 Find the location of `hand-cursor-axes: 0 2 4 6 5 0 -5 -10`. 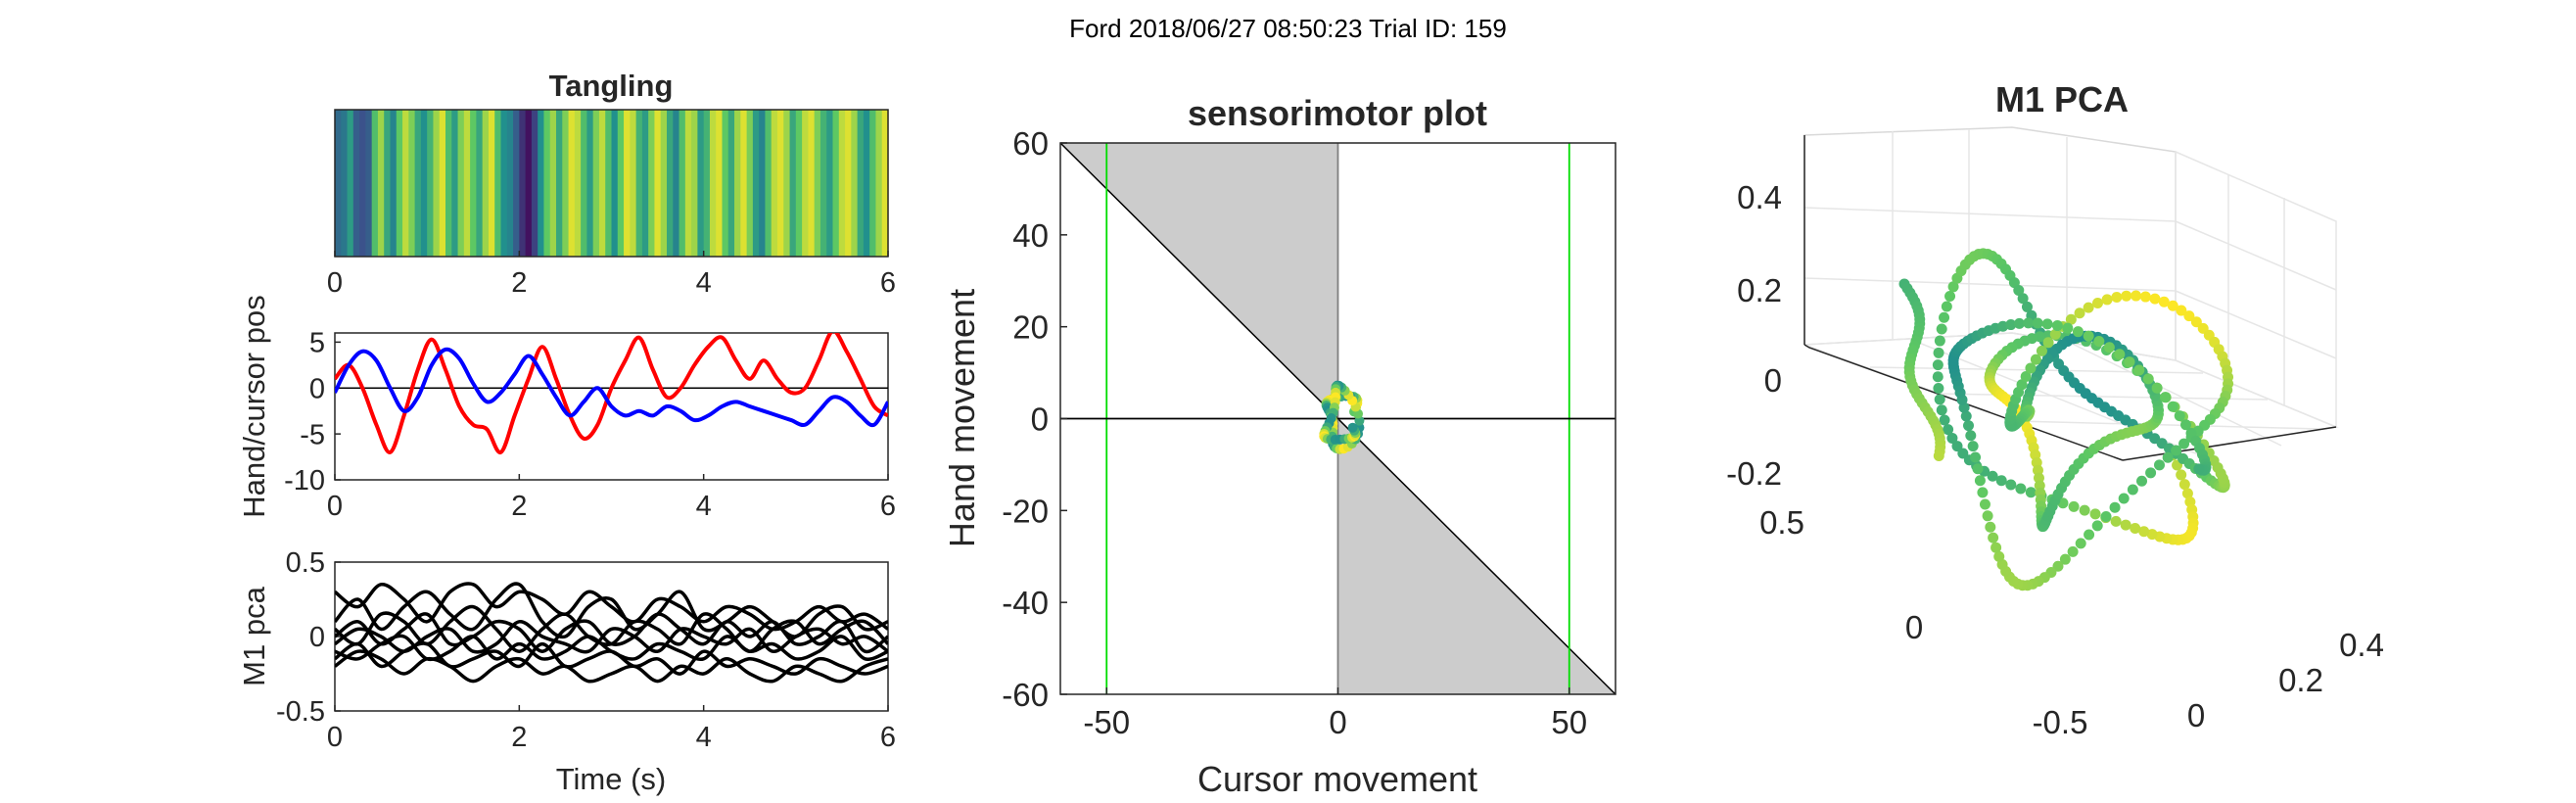

hand-cursor-axes: 0 2 4 6 5 0 -5 -10 is located at coordinates (590, 425).